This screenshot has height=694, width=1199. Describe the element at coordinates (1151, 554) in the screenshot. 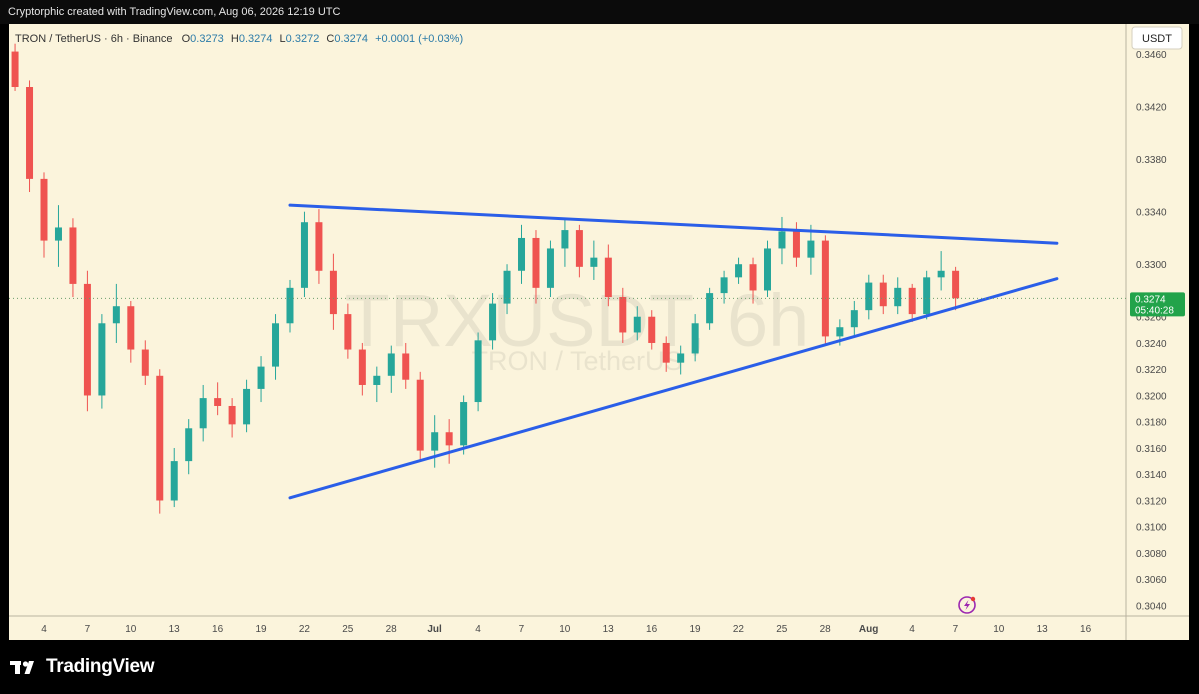

I see `price-tick-label: 0.3080` at that location.